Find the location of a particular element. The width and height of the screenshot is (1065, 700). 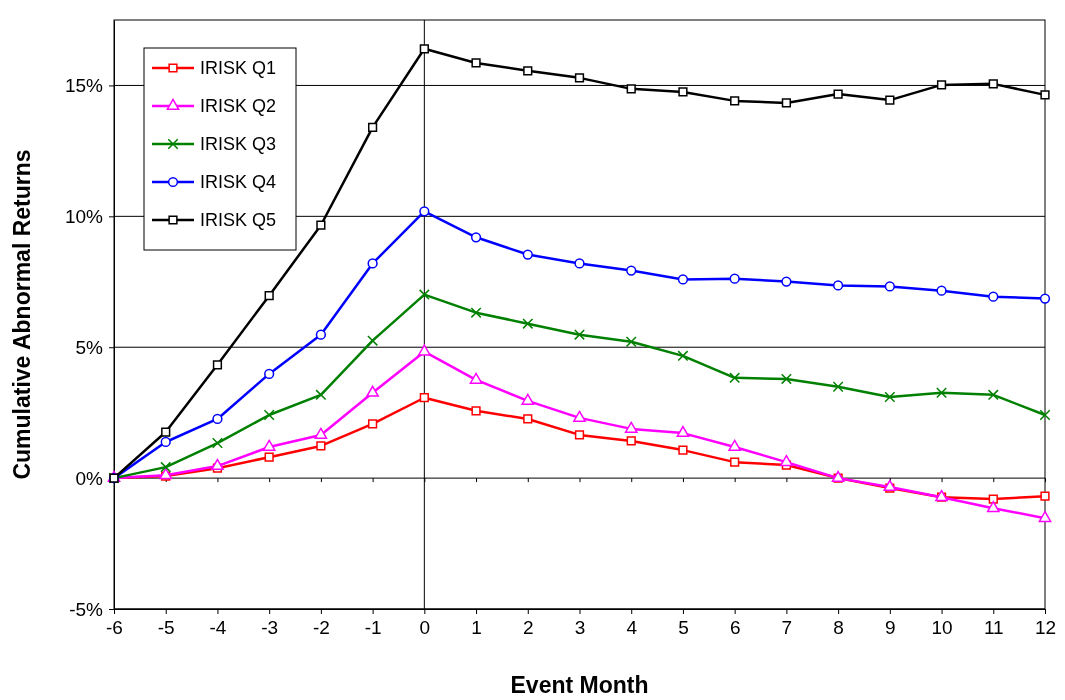

x-tick-label: 8 is located at coordinates (838, 628).